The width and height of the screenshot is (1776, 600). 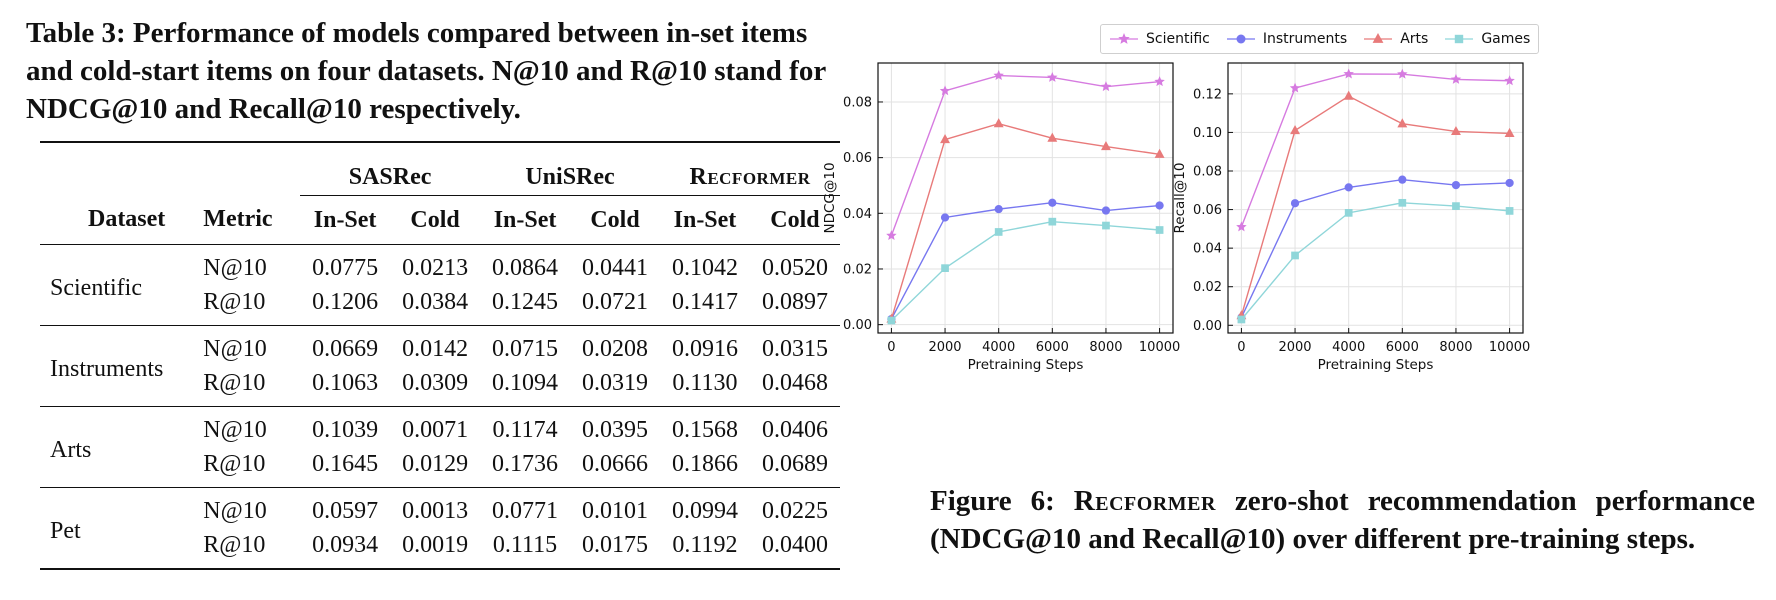 What do you see at coordinates (1305, 39) in the screenshot?
I see `legend-label: Instruments` at bounding box center [1305, 39].